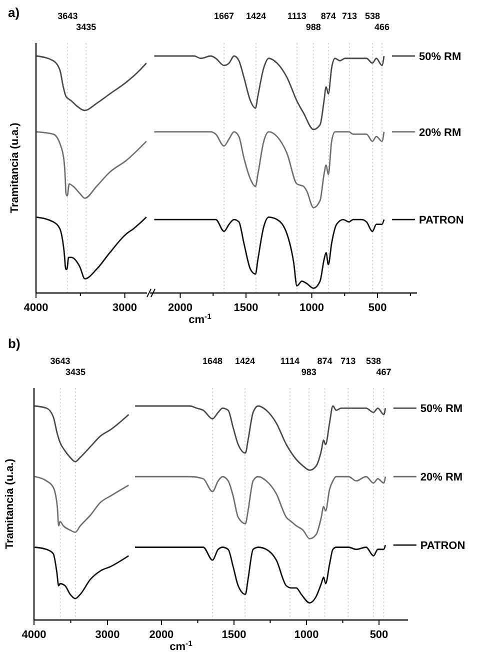  I want to click on ref-line-label: 466, so click(382, 27).